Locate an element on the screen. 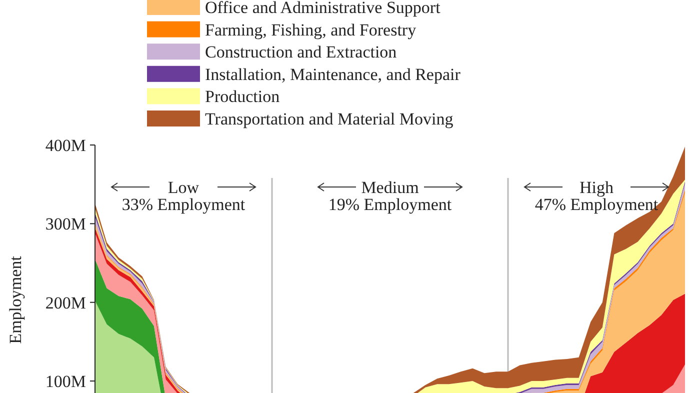  annotation: Low is located at coordinates (184, 187).